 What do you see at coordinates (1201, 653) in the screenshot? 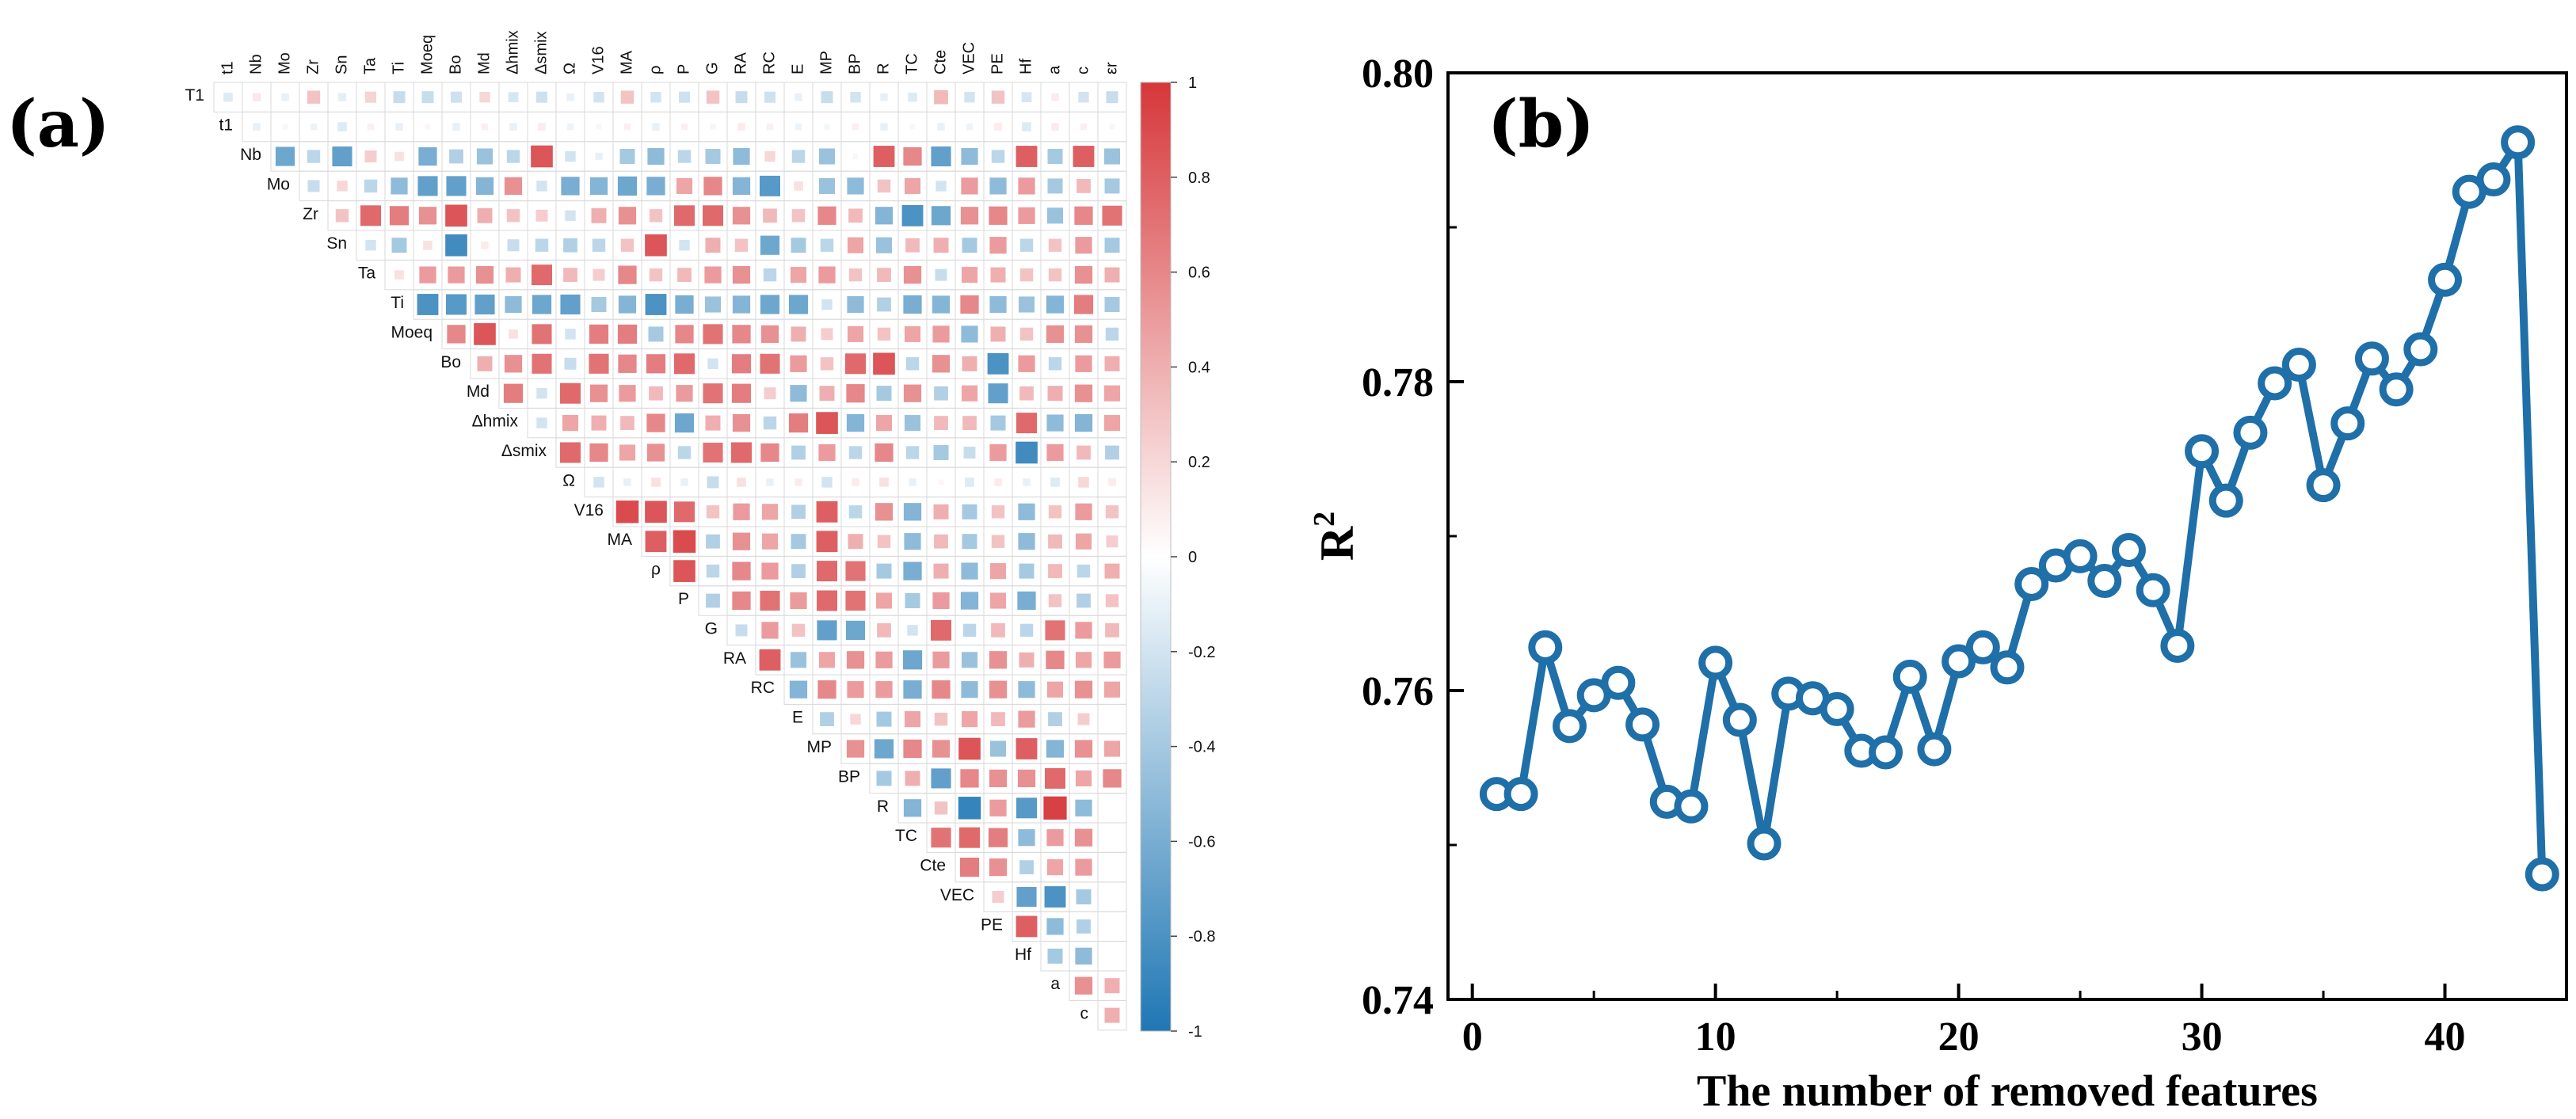
I see `colorbar-tick-label: -0.2` at bounding box center [1201, 653].